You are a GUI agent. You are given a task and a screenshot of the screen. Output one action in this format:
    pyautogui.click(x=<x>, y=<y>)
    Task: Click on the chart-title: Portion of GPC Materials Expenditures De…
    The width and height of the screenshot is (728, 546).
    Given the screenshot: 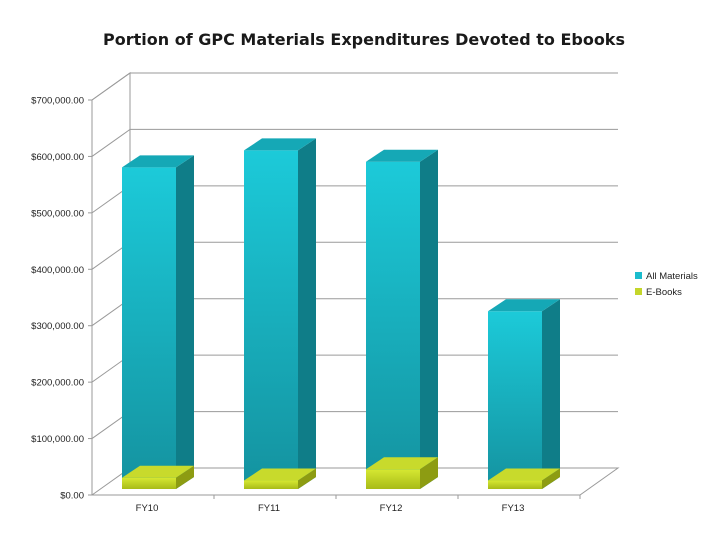 What is the action you would take?
    pyautogui.click(x=364, y=39)
    